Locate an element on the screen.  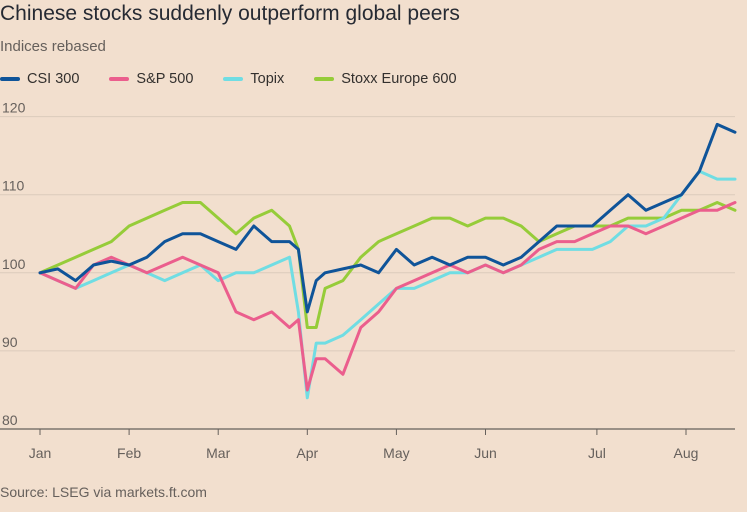
legend-item-topix: Topix is located at coordinates (253, 79).